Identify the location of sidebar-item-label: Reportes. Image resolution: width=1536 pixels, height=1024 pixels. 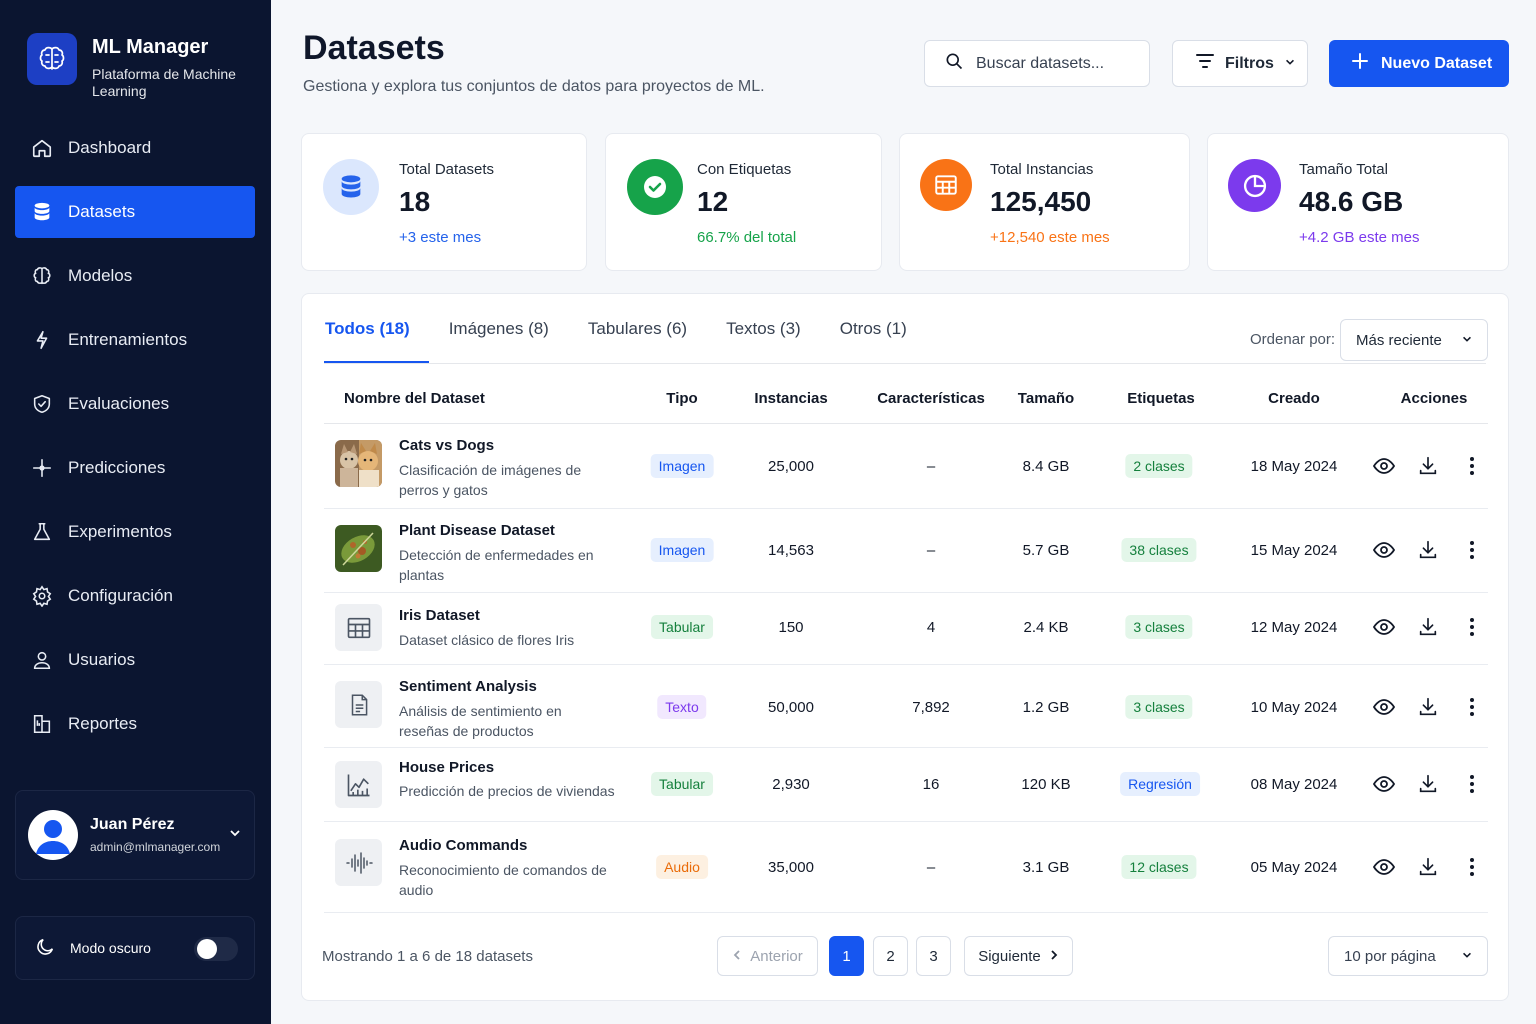
(102, 723).